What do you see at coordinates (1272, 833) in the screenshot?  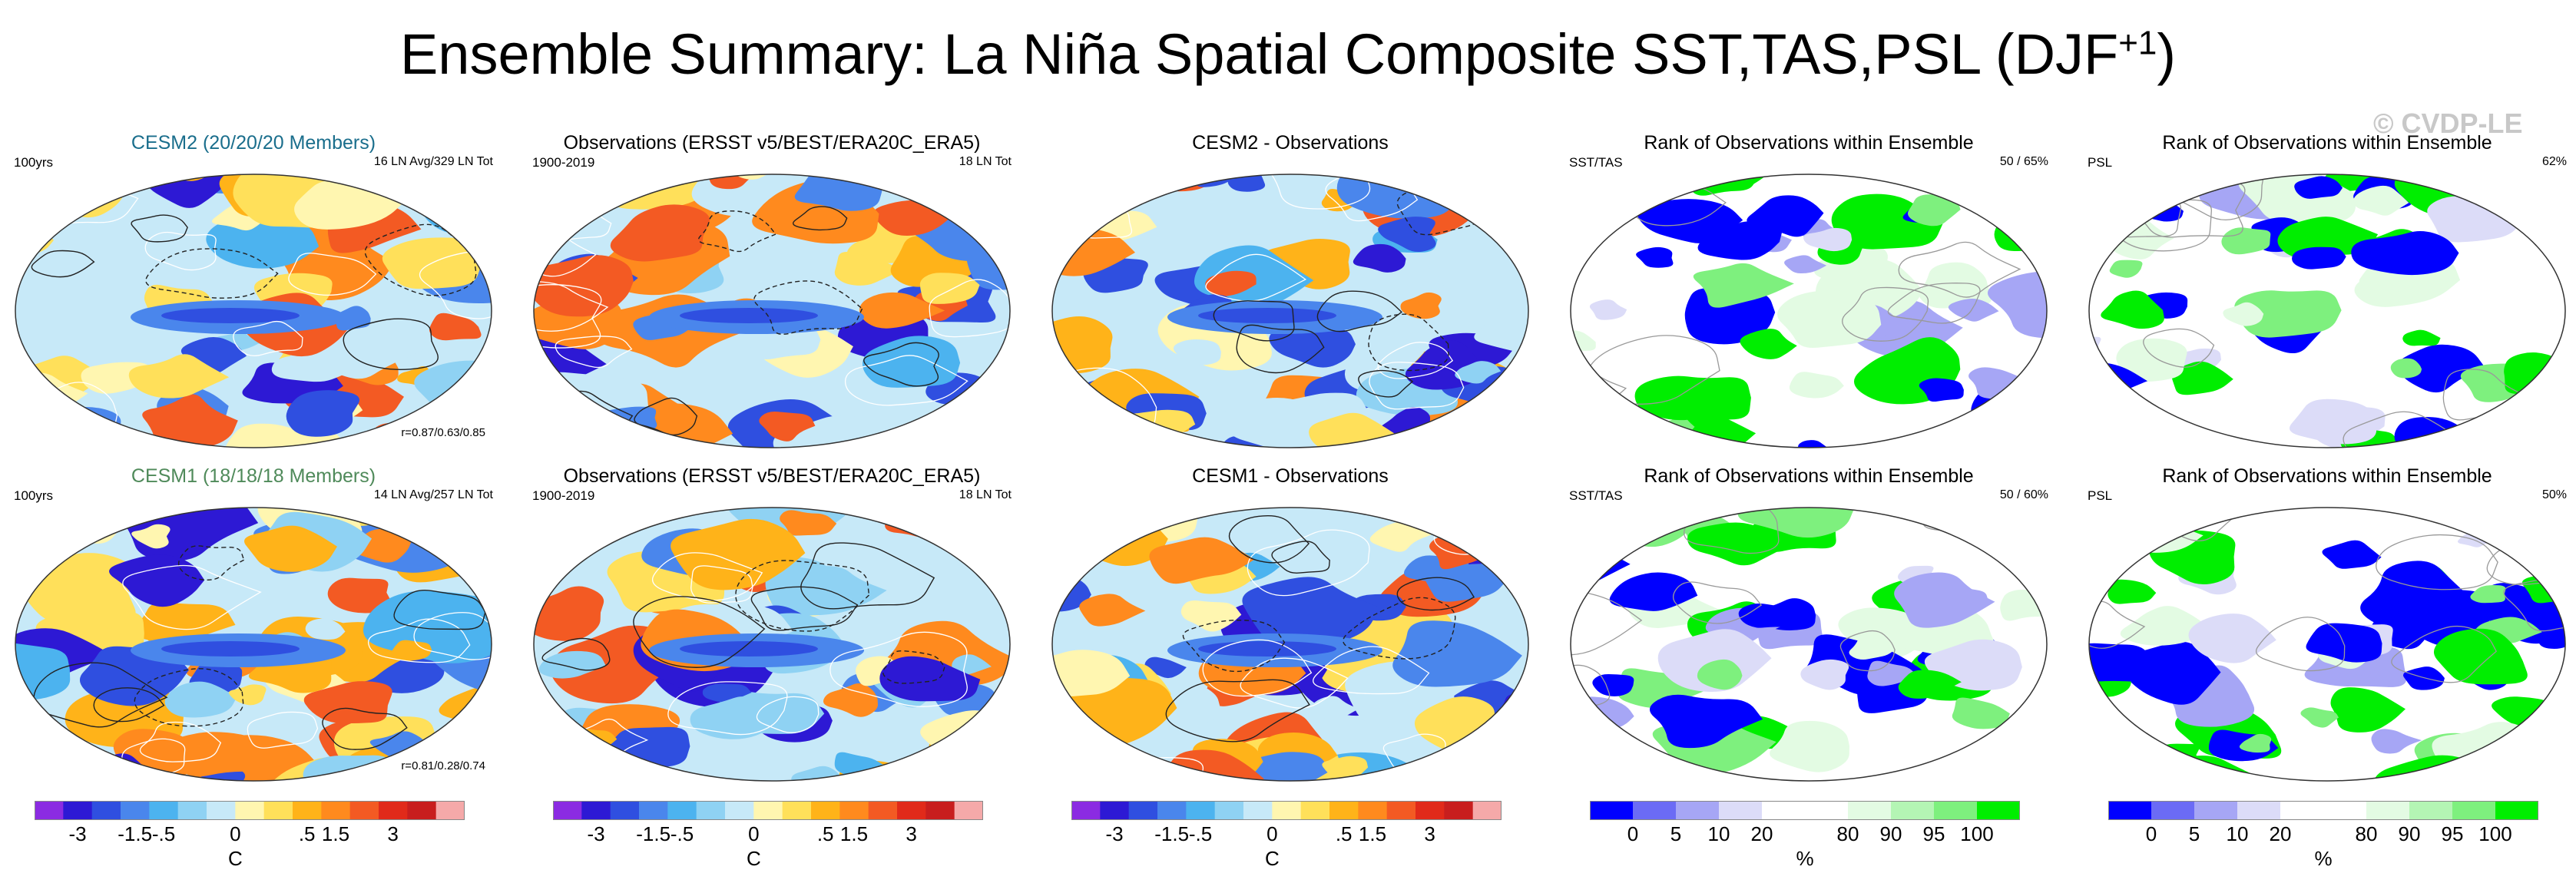 I see `colorbar-tick-label: 0` at bounding box center [1272, 833].